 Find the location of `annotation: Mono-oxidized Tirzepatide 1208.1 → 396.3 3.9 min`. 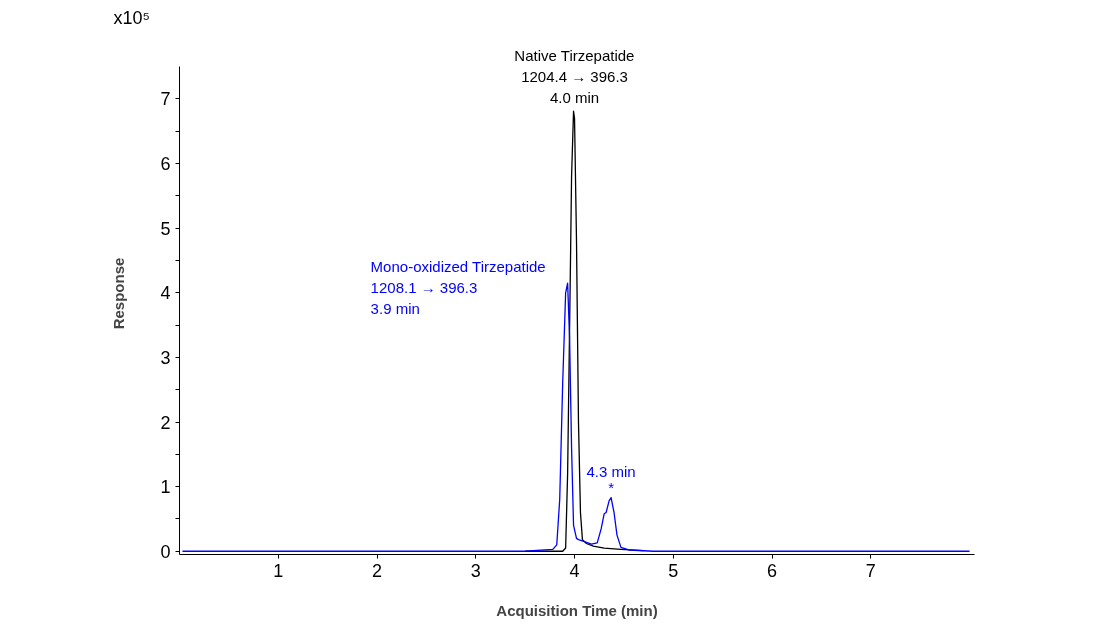

annotation: Mono-oxidized Tirzepatide 1208.1 → 396.3 3.9 min is located at coordinates (458, 287).